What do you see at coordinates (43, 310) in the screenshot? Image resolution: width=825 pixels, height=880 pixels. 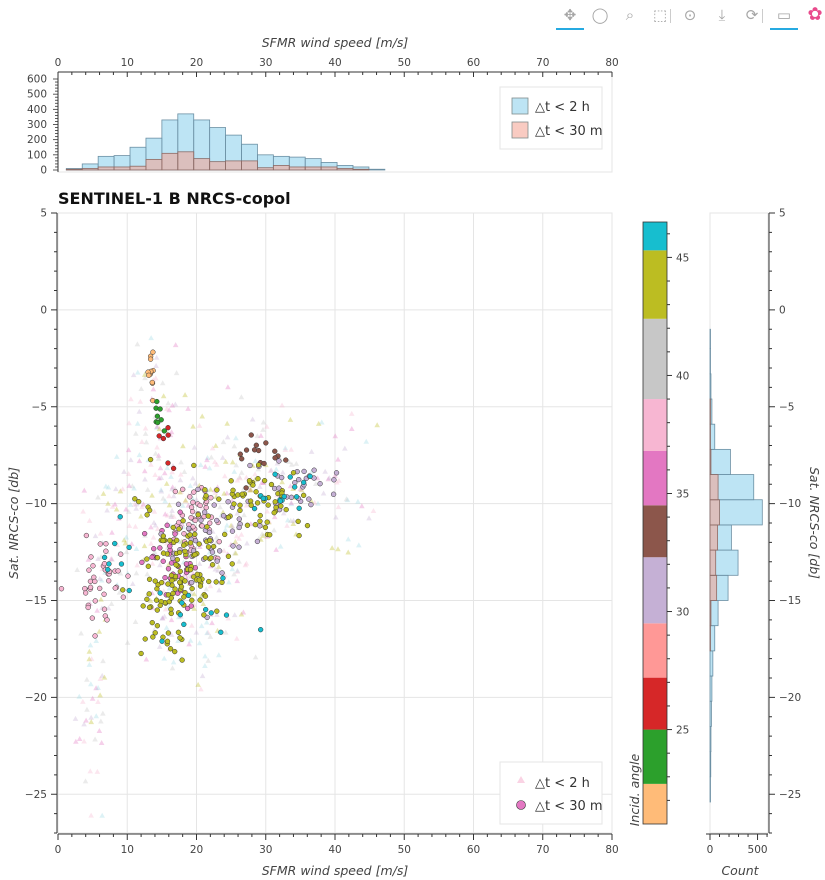 I see `scatter-y-tick-label: 0` at bounding box center [43, 310].